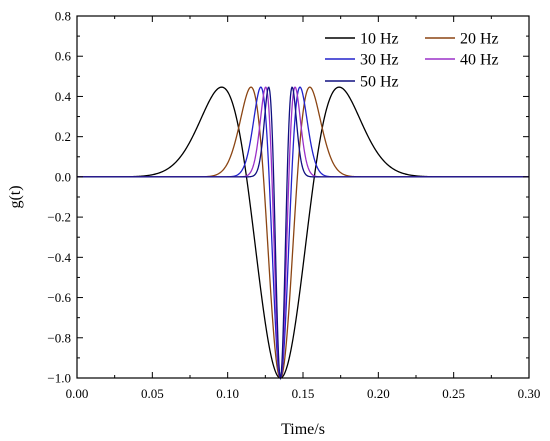  I want to click on y-tick-label: −0.2, so click(59, 217).